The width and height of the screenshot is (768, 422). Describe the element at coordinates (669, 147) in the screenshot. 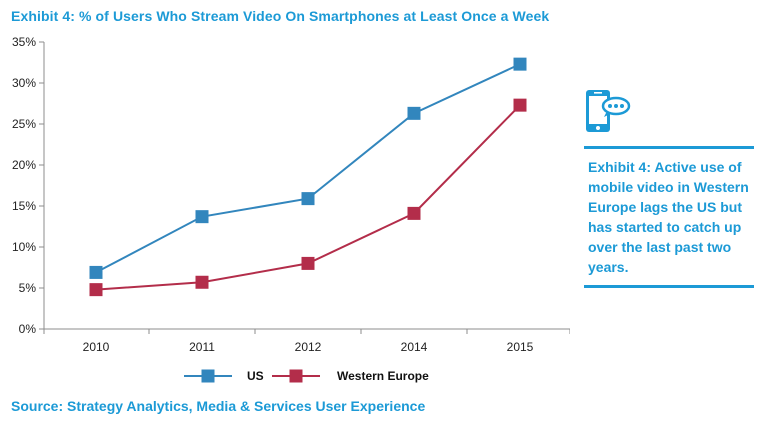

I see `sidebar-divider-top` at that location.